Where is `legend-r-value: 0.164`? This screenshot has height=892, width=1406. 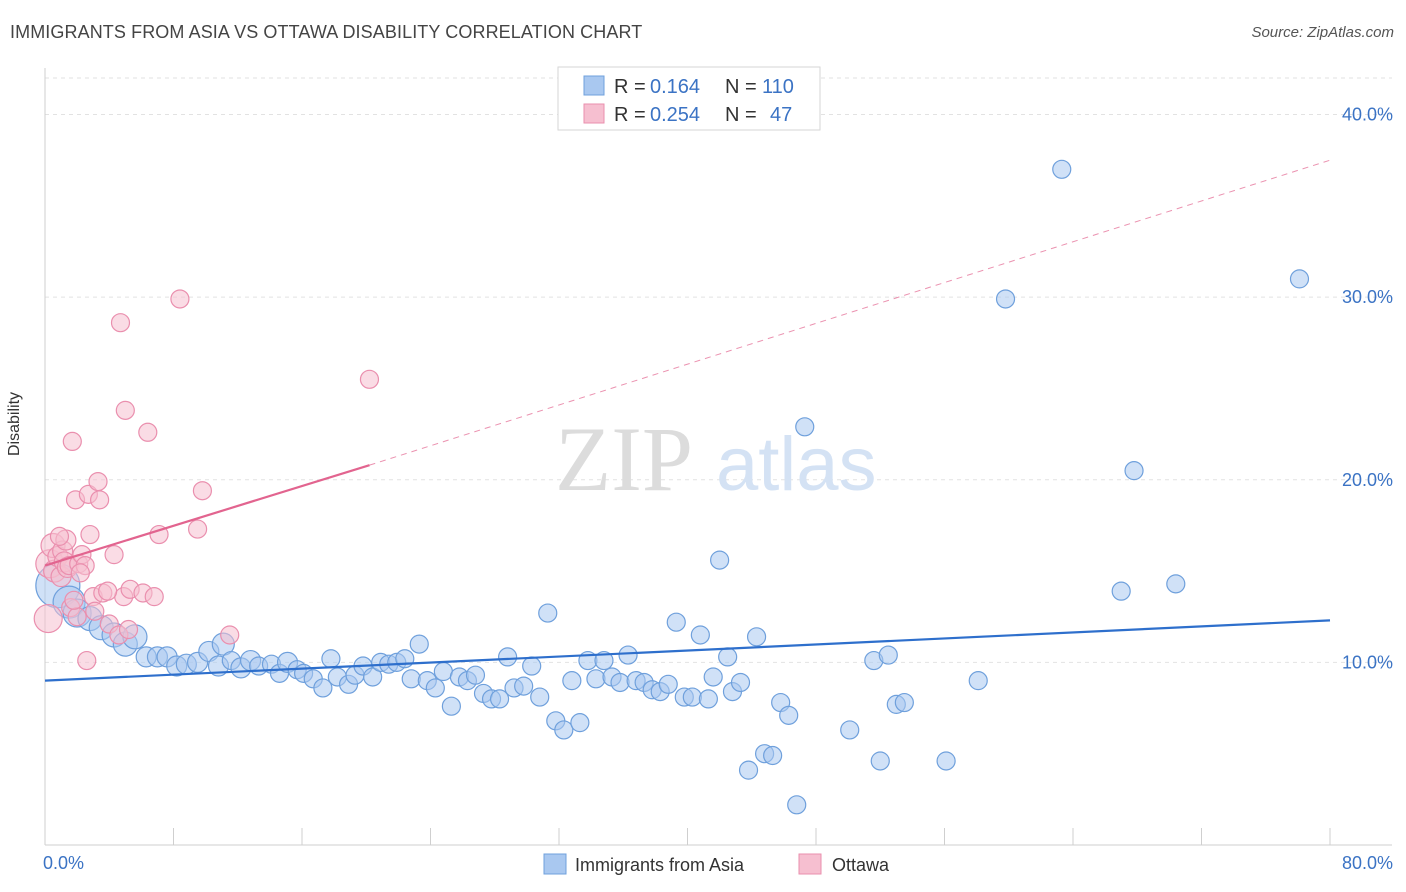
legend-r-value: 0.164 is located at coordinates (675, 87).